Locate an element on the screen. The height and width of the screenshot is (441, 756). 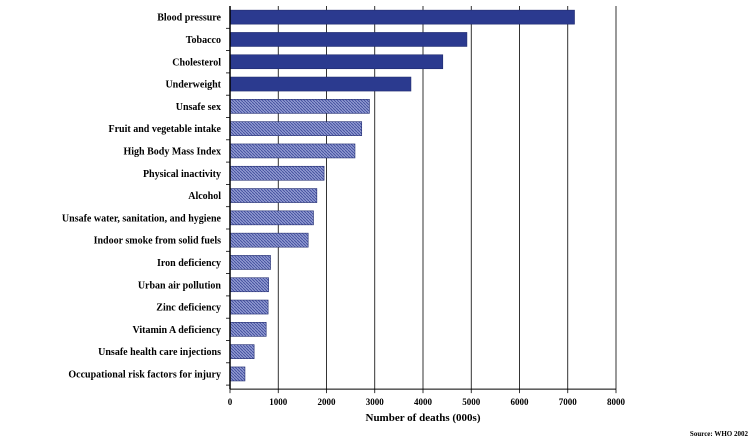
category-label: Unsafe sex is located at coordinates (198, 107).